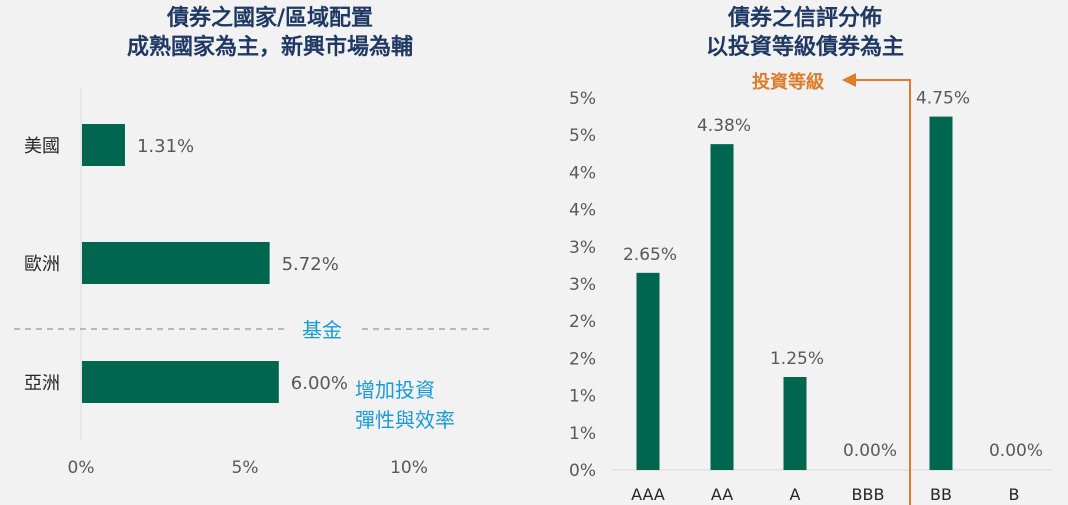 This screenshot has width=1068, height=505. I want to click on right-category-label: AA, so click(722, 494).